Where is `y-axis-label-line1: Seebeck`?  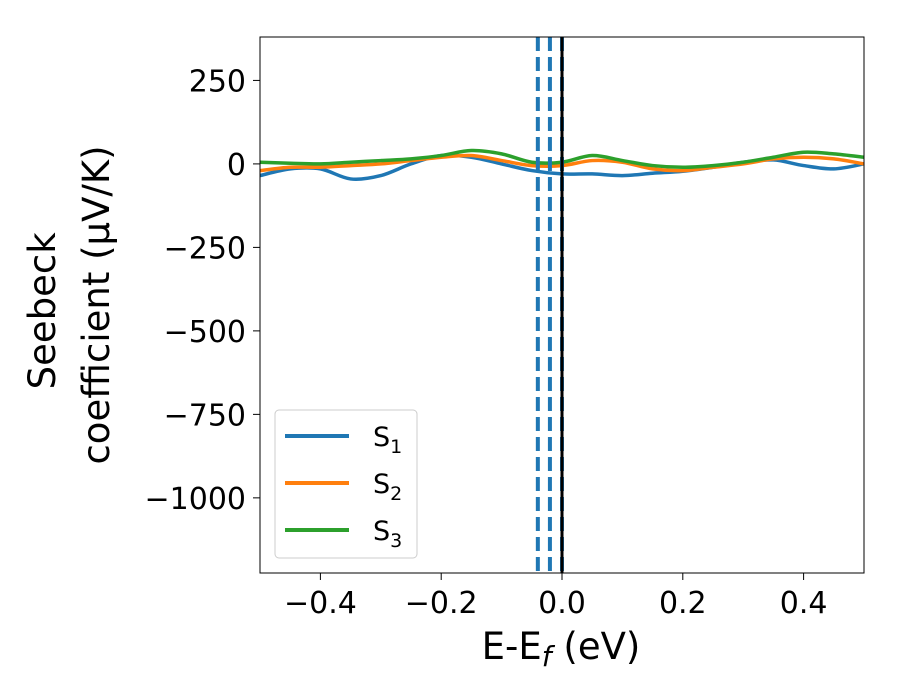 y-axis-label-line1: Seebeck is located at coordinates (42, 311).